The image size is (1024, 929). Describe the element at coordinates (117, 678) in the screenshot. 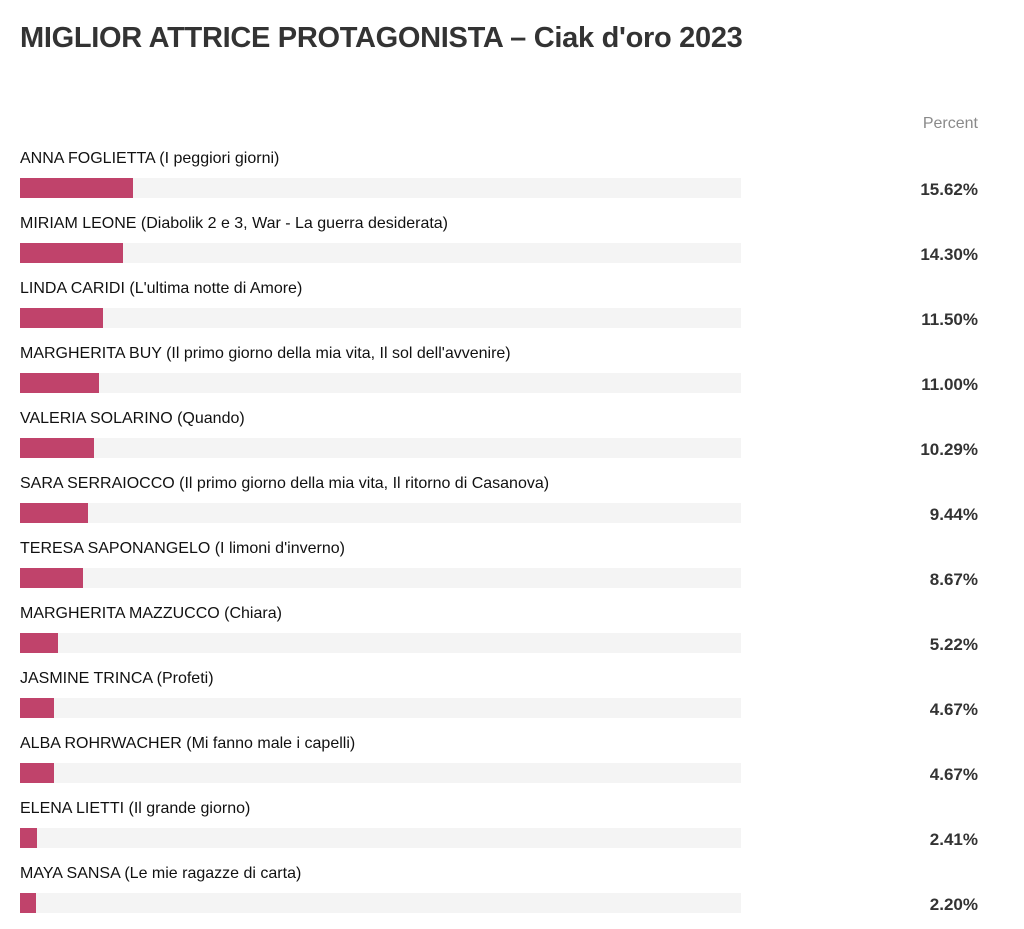

I see `bar-label: JASMINE TRINCA (Profeti)` at that location.